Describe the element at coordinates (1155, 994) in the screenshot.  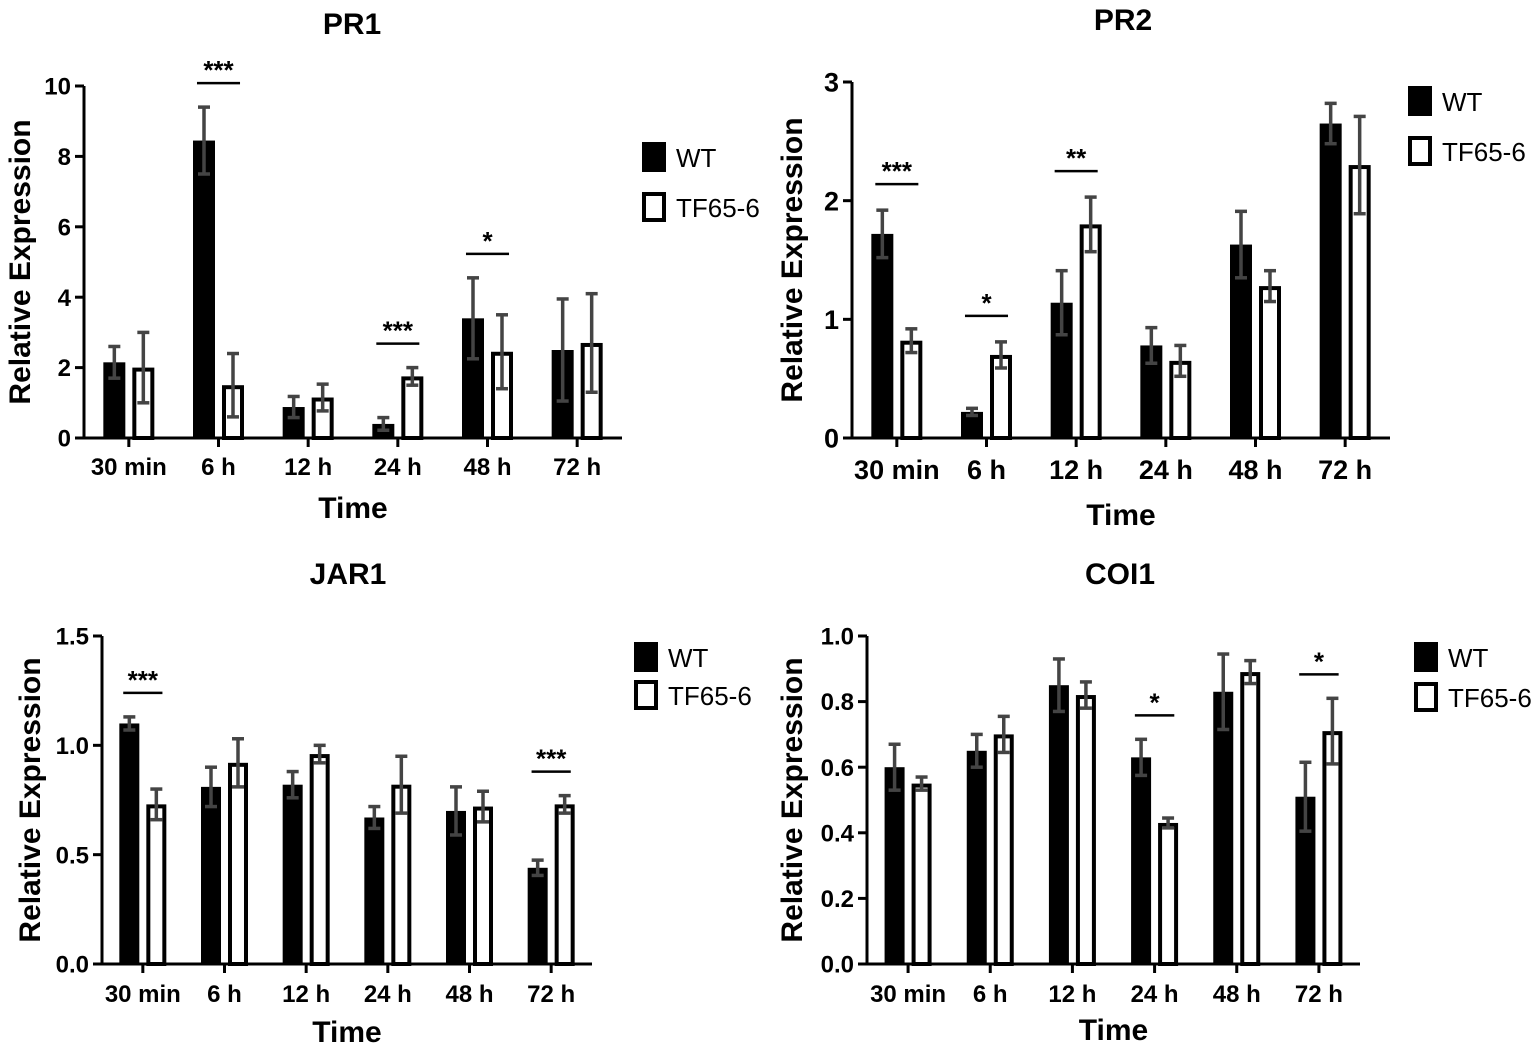
I see `coi1-x-tick-label: 24 h` at that location.